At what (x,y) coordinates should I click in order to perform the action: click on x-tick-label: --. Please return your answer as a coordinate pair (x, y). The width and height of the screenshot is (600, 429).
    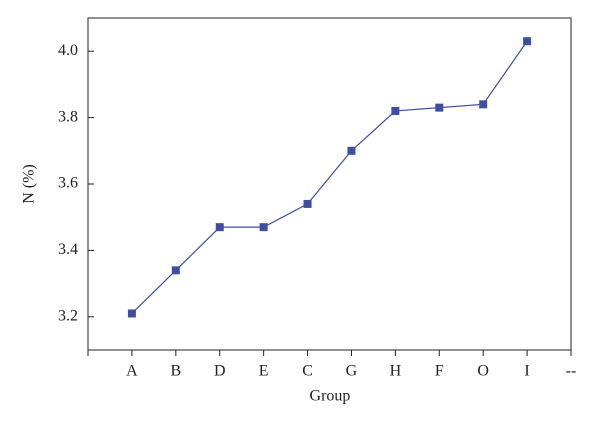
    Looking at the image, I should click on (571, 371).